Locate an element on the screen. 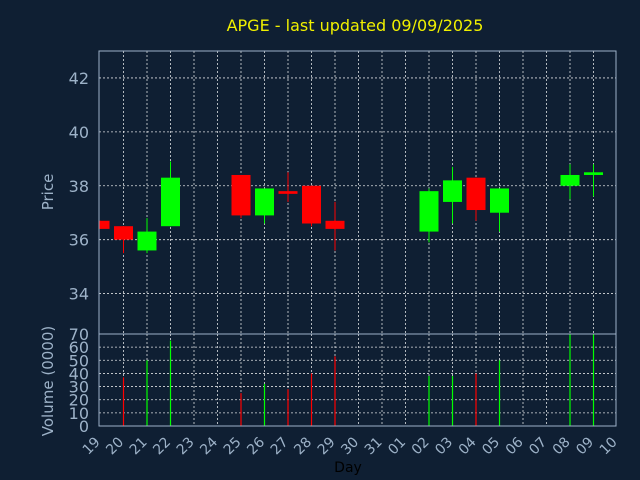 The image size is (640, 480). price-axis-ticks: 34 36 38 40 42 is located at coordinates (79, 186).